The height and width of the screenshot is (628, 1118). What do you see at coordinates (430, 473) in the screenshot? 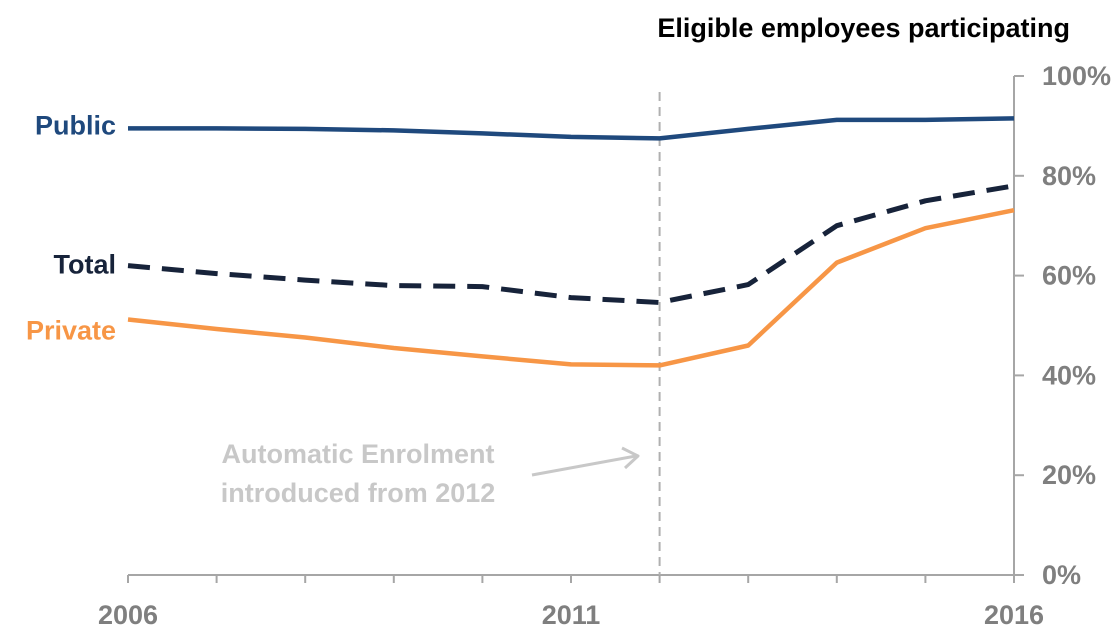
I see `annotation: Automatic Enrolment introduced from 2012` at bounding box center [430, 473].